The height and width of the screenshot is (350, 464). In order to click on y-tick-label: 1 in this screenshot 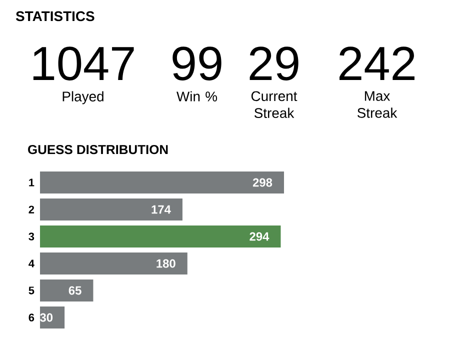, I will do `click(31, 182)`.